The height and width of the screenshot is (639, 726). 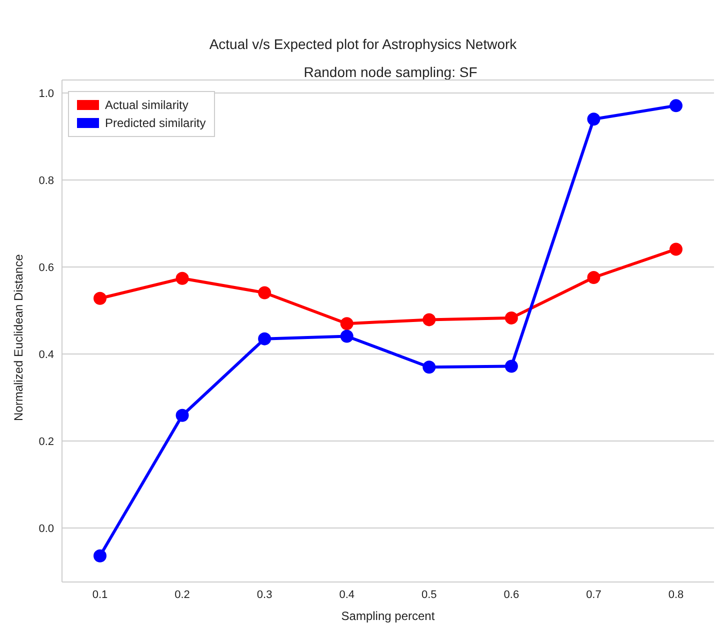 What do you see at coordinates (46, 94) in the screenshot?
I see `y-tick-label: 1.0` at bounding box center [46, 94].